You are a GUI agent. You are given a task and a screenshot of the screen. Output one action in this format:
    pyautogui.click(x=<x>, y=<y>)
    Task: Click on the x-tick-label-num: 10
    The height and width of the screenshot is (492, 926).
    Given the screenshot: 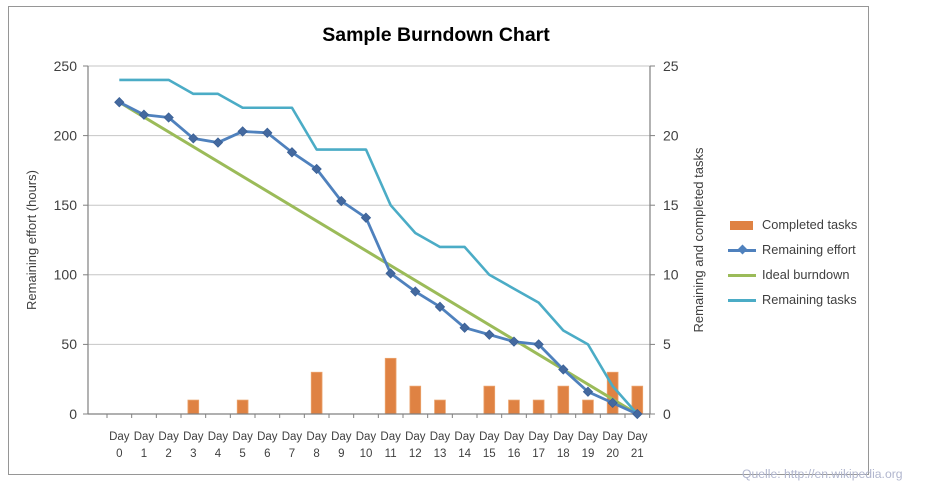 What is the action you would take?
    pyautogui.click(x=366, y=454)
    